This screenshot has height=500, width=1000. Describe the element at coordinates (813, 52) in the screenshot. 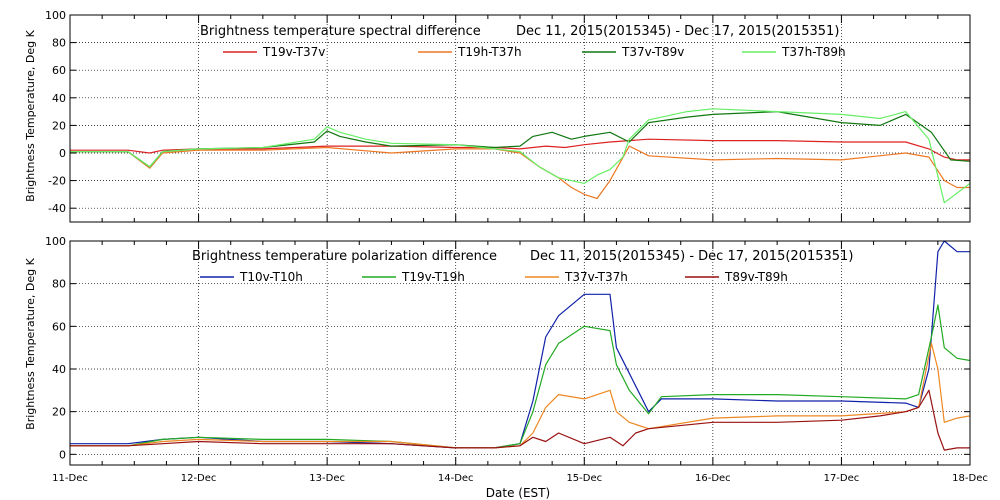

I see `legend-label: T37h-T89h` at that location.